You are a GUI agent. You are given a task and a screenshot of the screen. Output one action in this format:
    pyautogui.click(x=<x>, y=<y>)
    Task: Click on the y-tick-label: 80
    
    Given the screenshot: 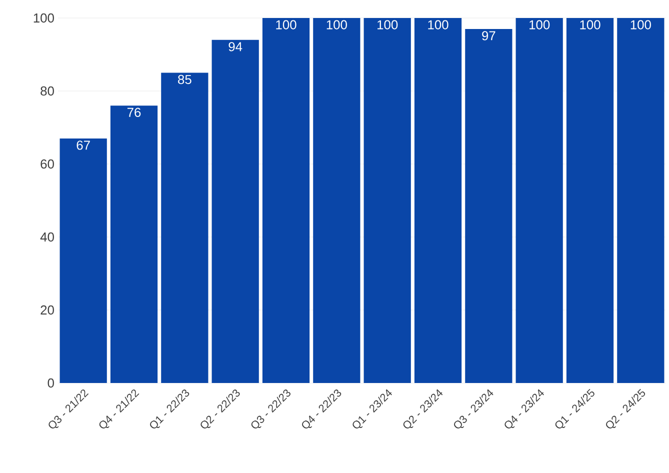 What is the action you would take?
    pyautogui.click(x=47, y=91)
    